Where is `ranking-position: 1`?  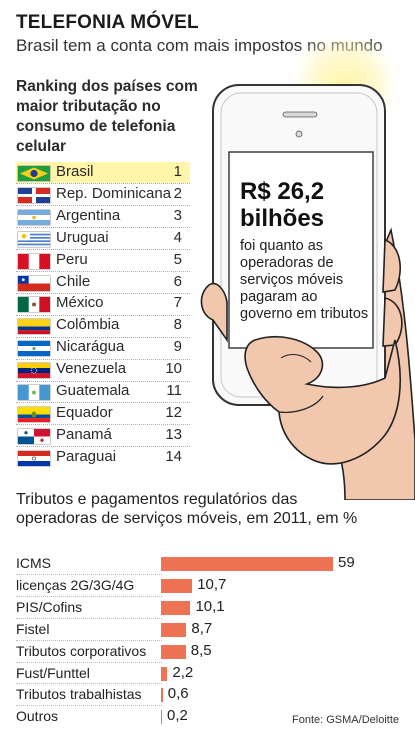 ranking-position: 1 is located at coordinates (177, 171).